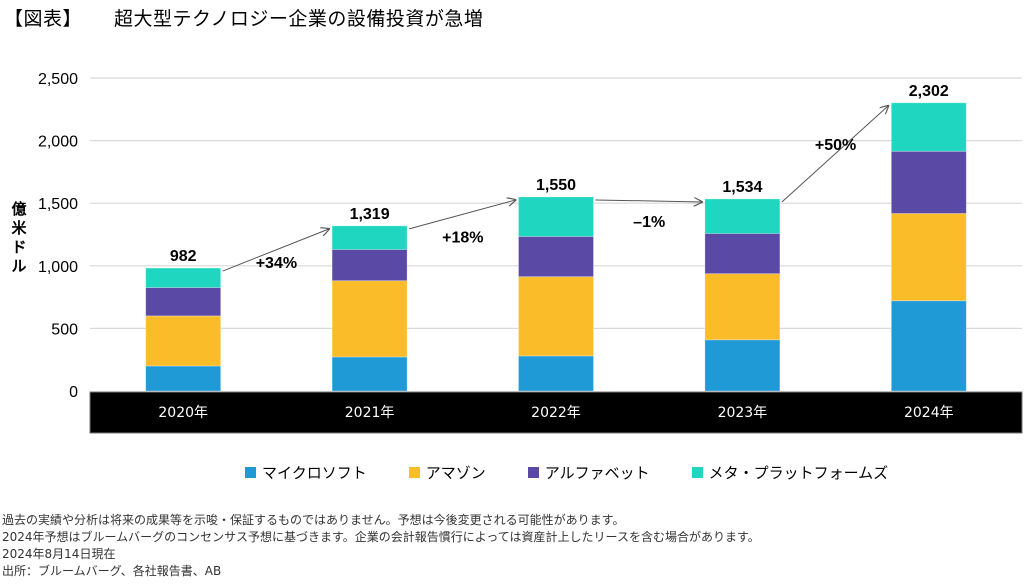 The height and width of the screenshot is (587, 1024). Describe the element at coordinates (929, 91) in the screenshot. I see `total-label: 2,302` at that location.